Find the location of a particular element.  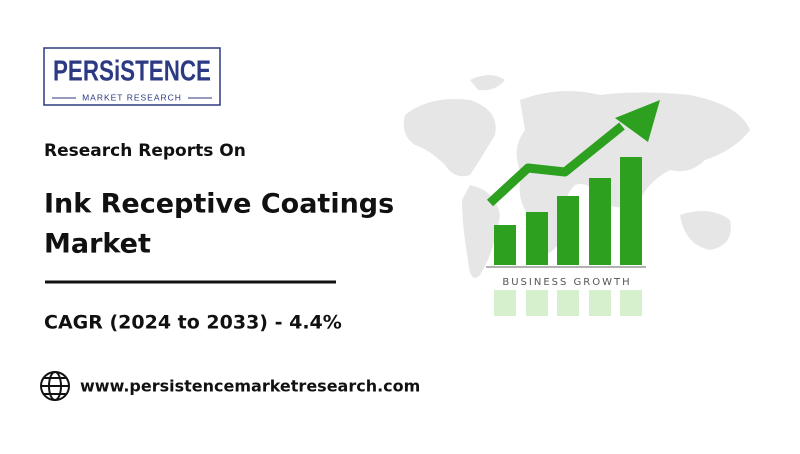

cagr-text: CAGR (2024 to 2033) - 4.4% is located at coordinates (193, 323).